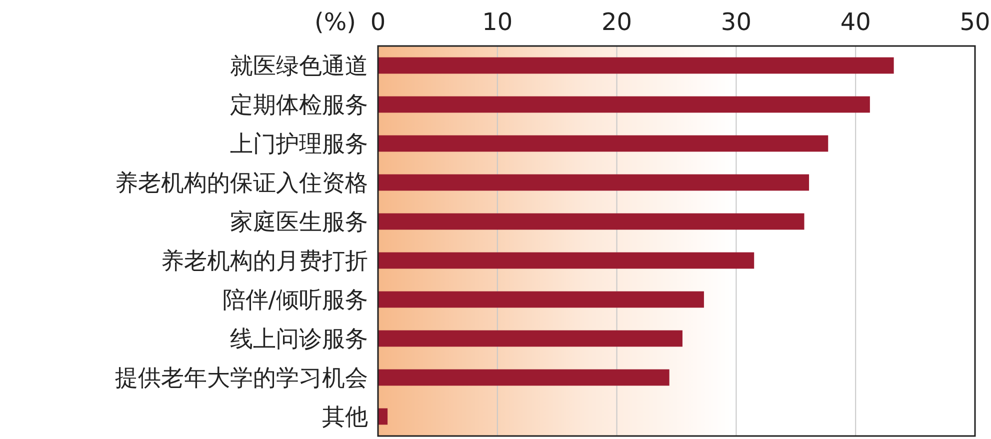 The width and height of the screenshot is (991, 439). Describe the element at coordinates (299, 223) in the screenshot. I see `y-tick-label: 家庭医生服务` at that location.